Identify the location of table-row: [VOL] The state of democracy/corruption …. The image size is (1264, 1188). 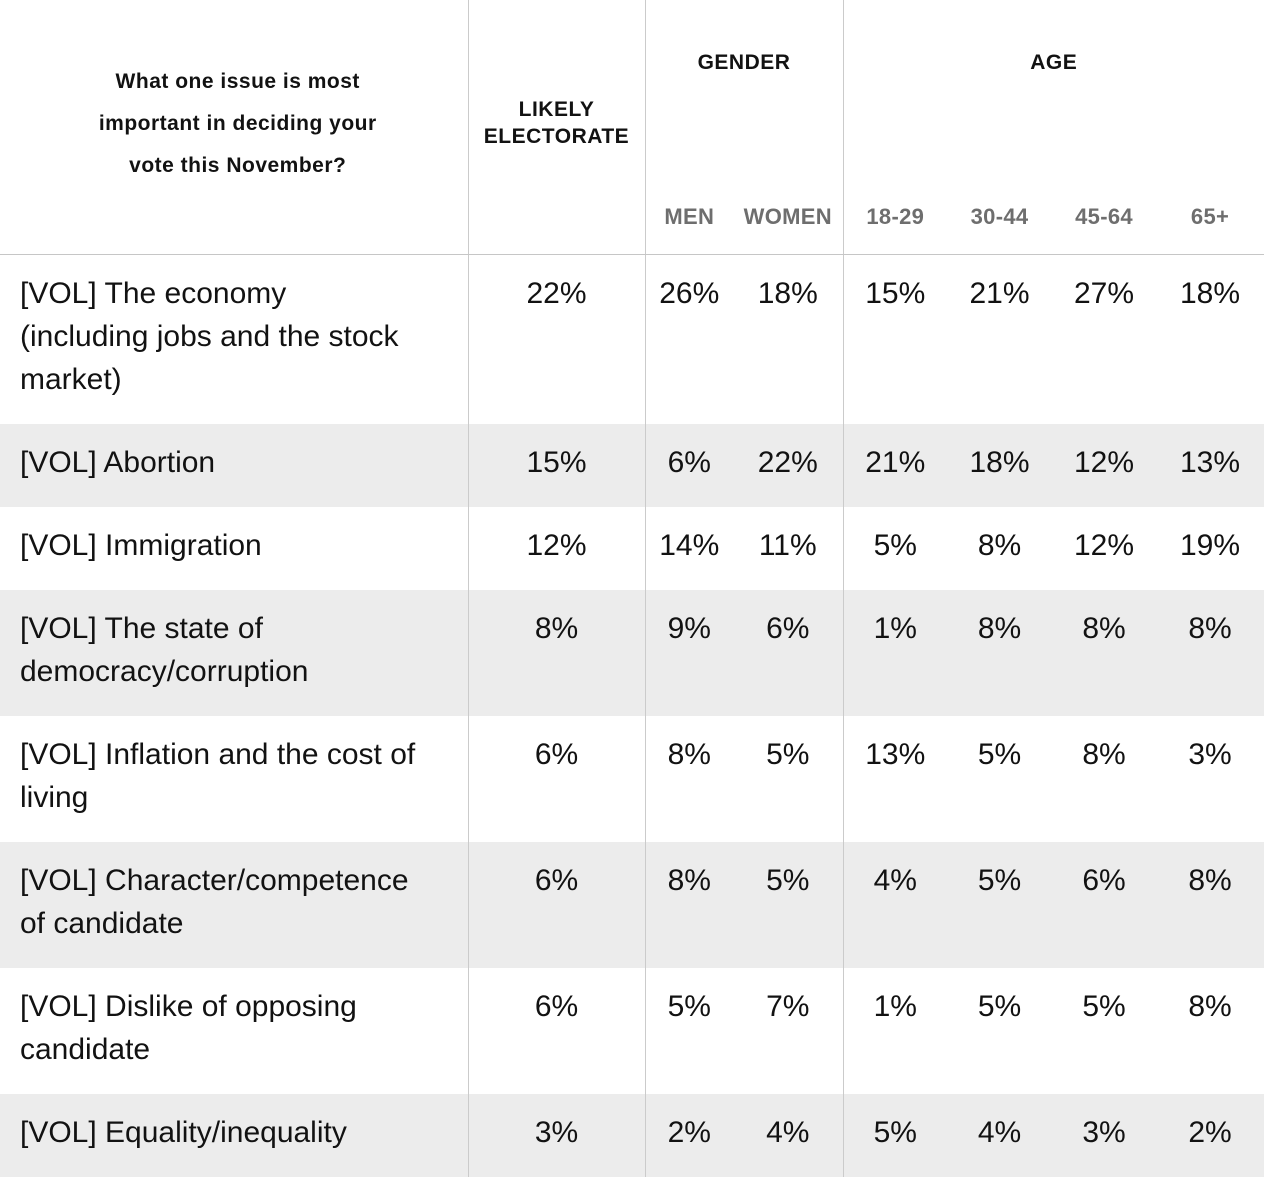
(632, 652).